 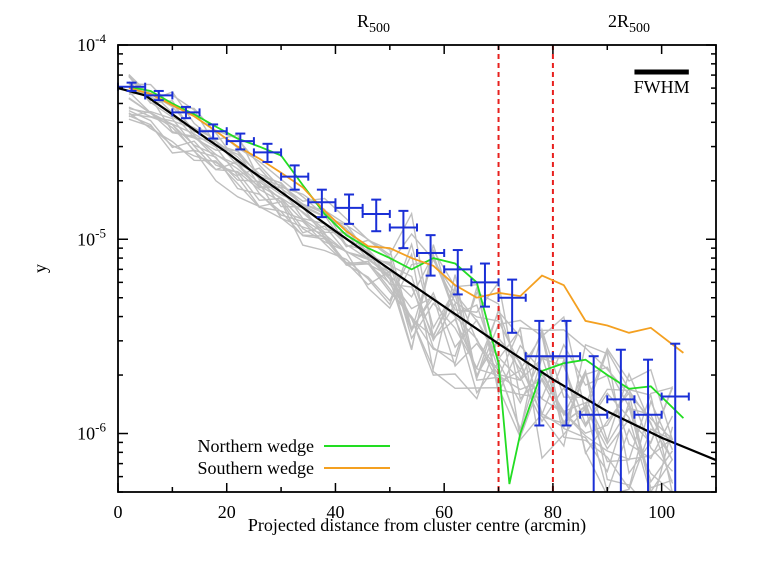 What do you see at coordinates (91, 43) in the screenshot?
I see `y-tick-label: 10⁻⁴` at bounding box center [91, 43].